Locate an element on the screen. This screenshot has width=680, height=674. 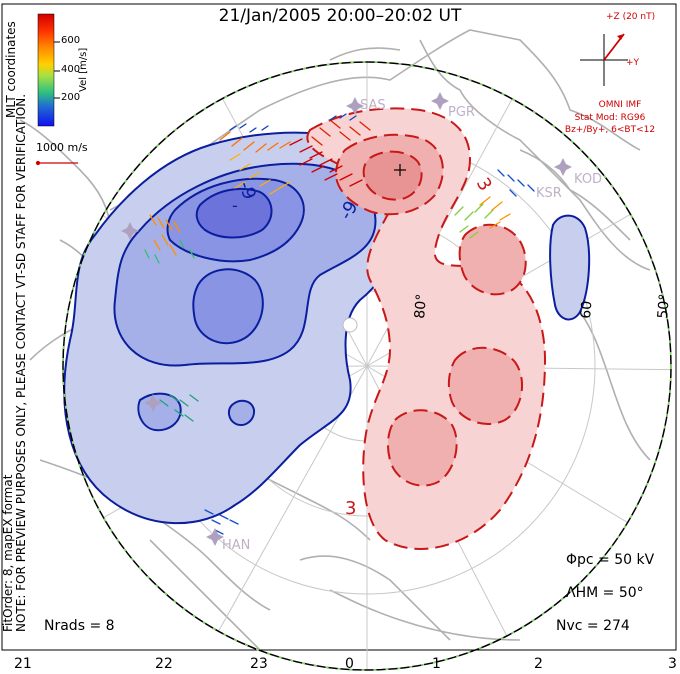
colorbar-tick-600: 600 is located at coordinates (71, 40).